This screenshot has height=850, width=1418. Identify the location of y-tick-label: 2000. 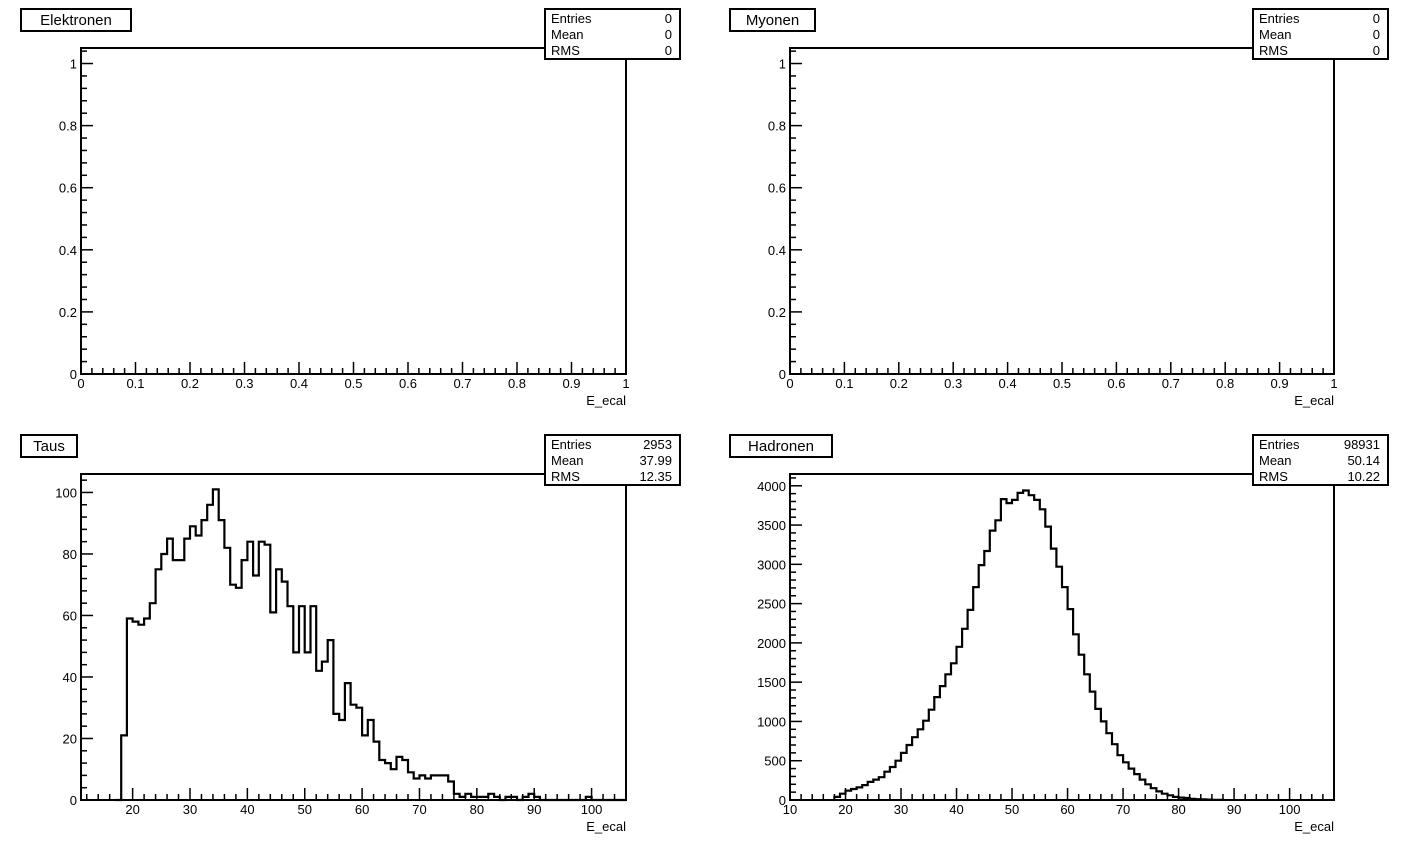
(771, 643).